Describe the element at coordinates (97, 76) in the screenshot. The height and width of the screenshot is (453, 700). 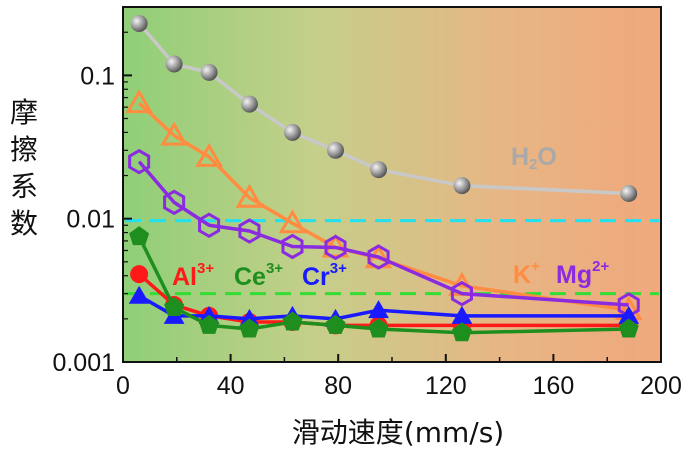
I see `y-tick-label: 0.1` at that location.